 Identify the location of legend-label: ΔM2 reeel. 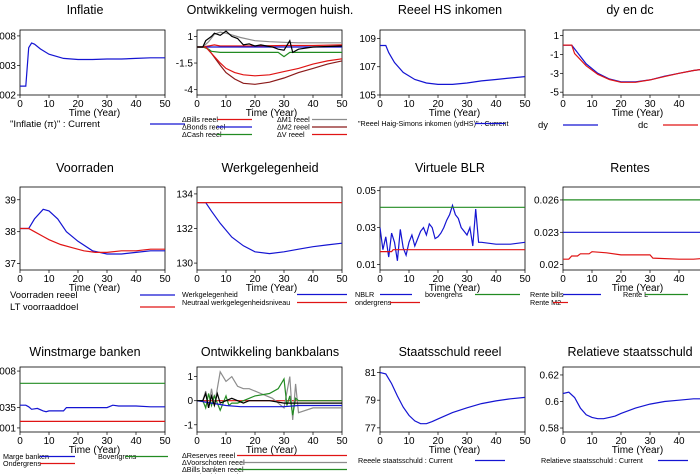
(293, 127).